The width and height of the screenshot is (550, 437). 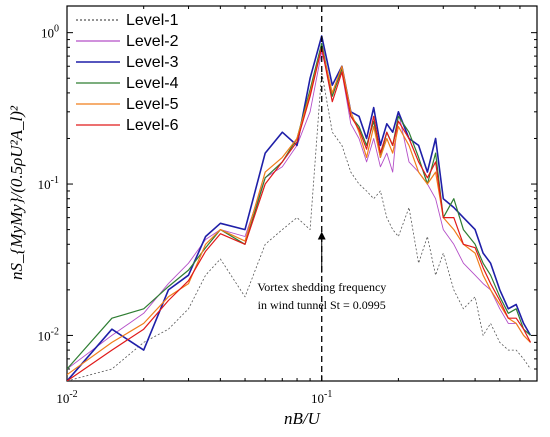 I want to click on y-tick-label: 10⁻², so click(x=48, y=334).